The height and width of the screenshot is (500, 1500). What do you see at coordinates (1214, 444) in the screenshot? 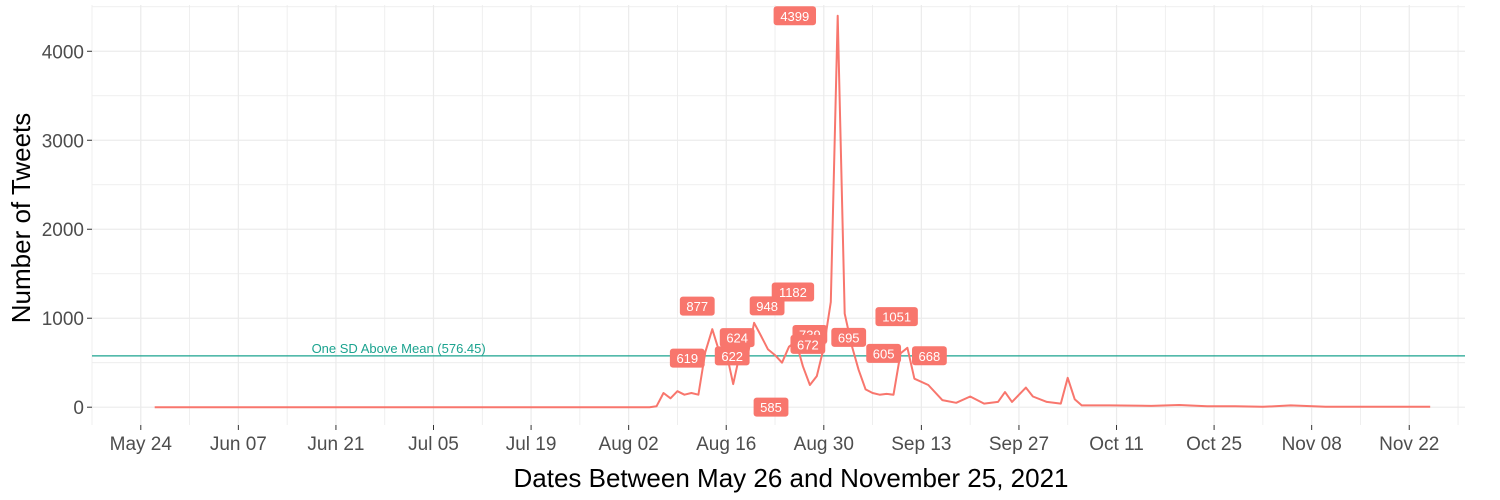
I see `x-tick-label: Oct 25` at bounding box center [1214, 444].